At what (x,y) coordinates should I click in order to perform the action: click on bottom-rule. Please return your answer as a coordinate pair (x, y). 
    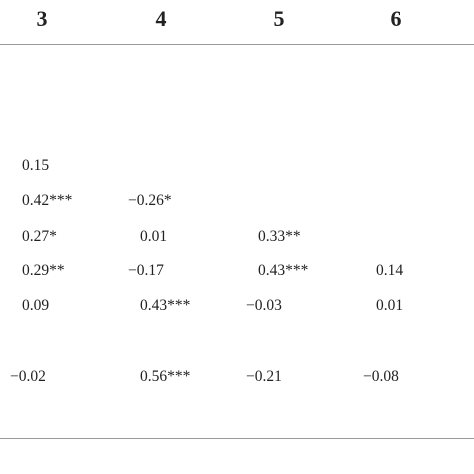
    Looking at the image, I should click on (237, 438).